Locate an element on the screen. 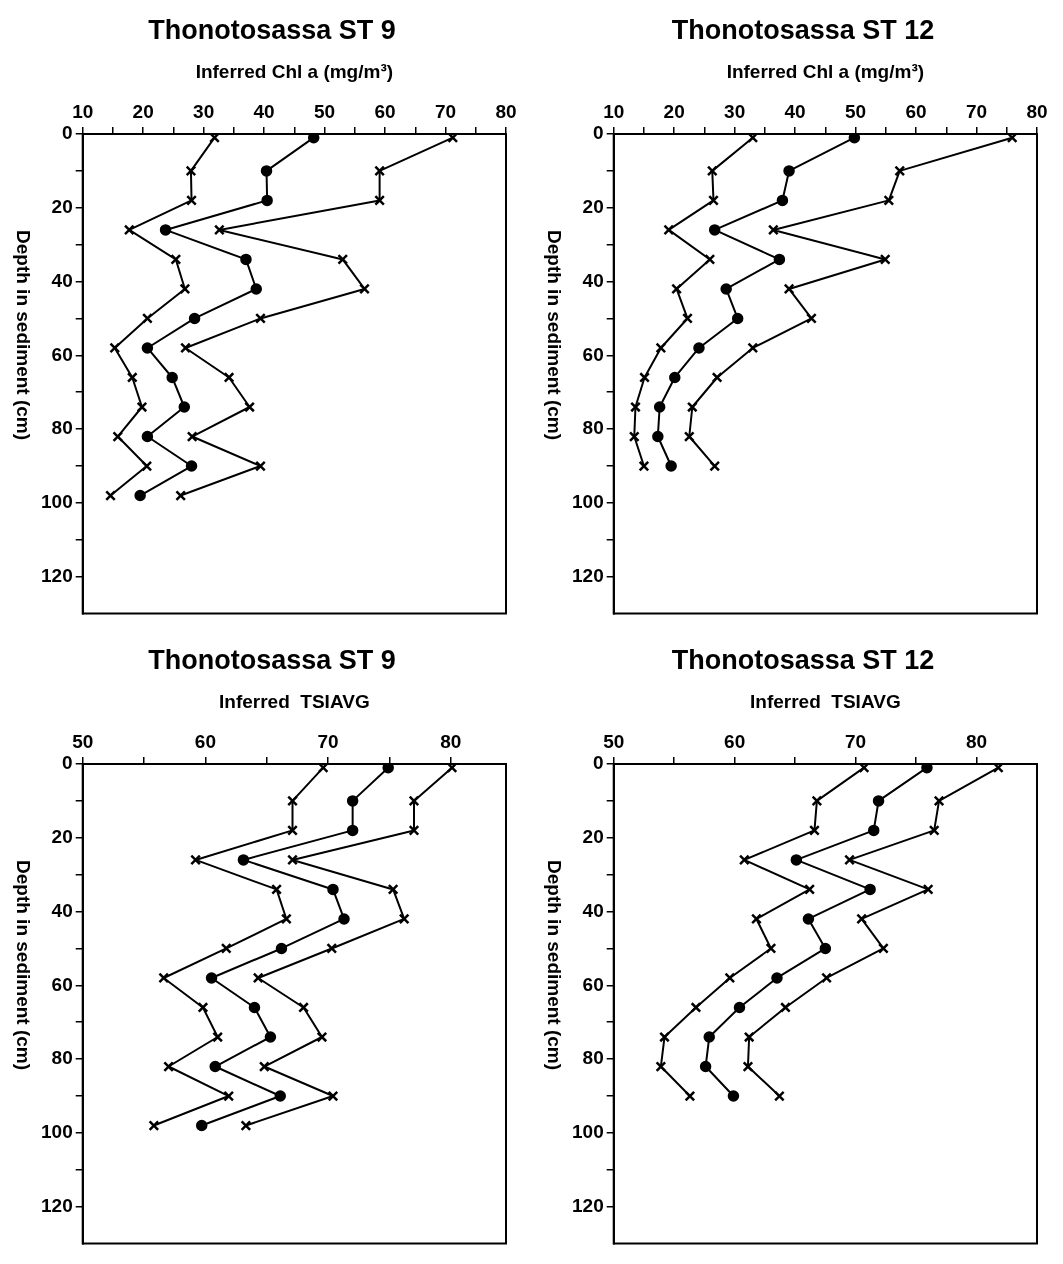 This screenshot has height=1264, width=1063. x-tick-label: 40 is located at coordinates (795, 111).